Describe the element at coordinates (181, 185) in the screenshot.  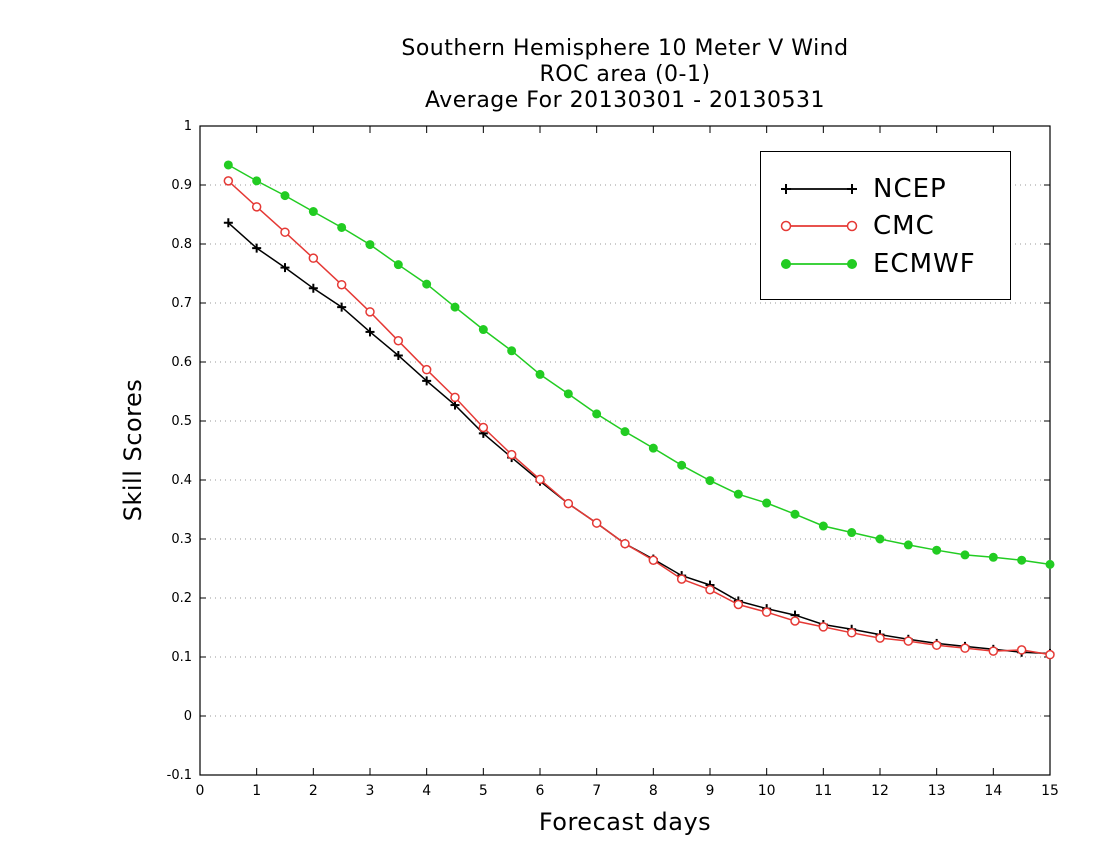
I see `y-tick-label: 0.9` at that location.